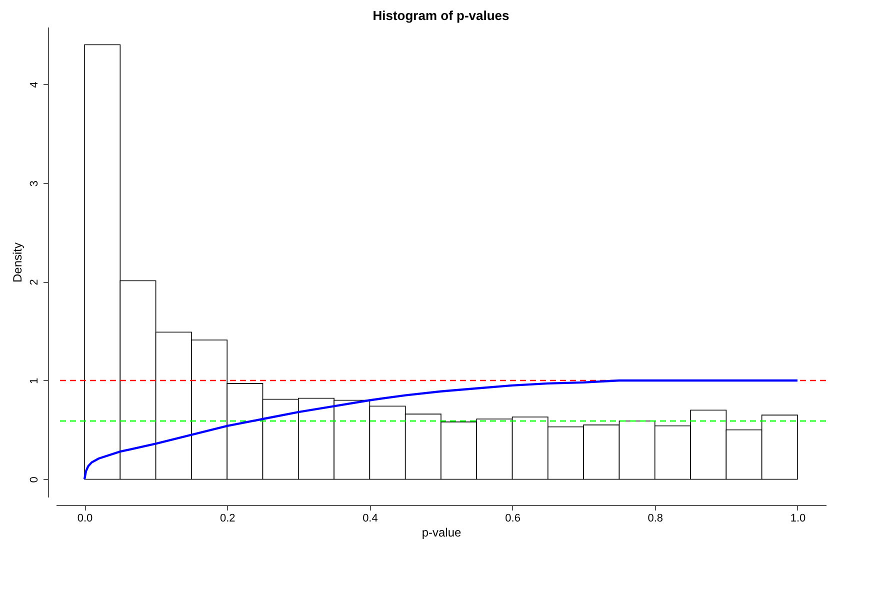 This screenshot has width=882, height=592. Describe the element at coordinates (85, 518) in the screenshot. I see `x-tick-label: 0.0` at that location.